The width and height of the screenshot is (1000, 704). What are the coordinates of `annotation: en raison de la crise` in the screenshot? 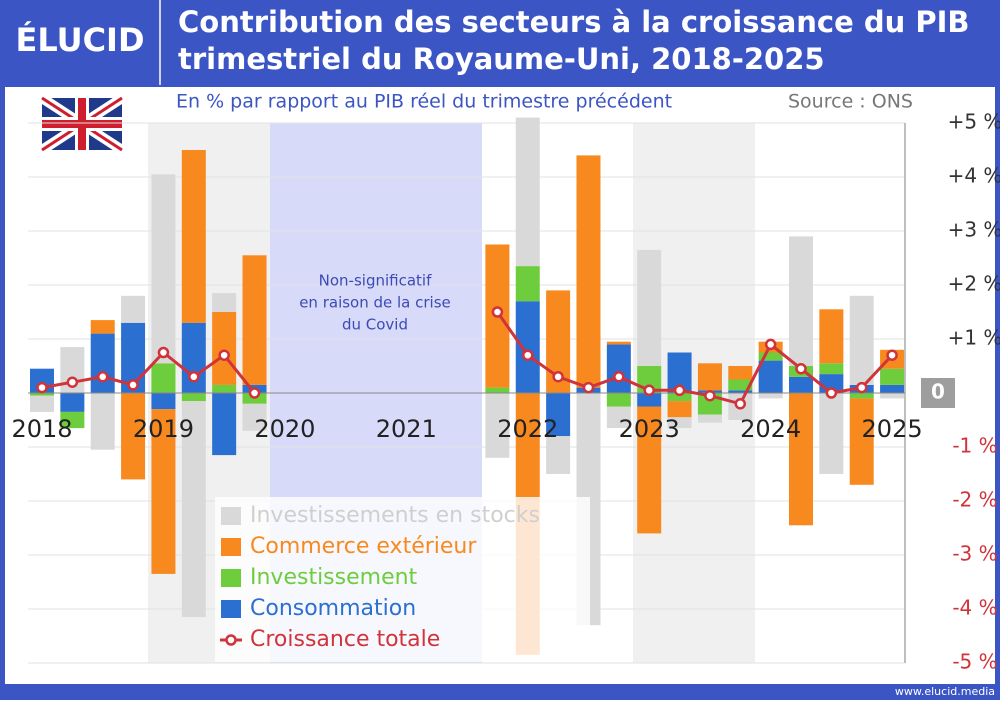 It's located at (375, 303).